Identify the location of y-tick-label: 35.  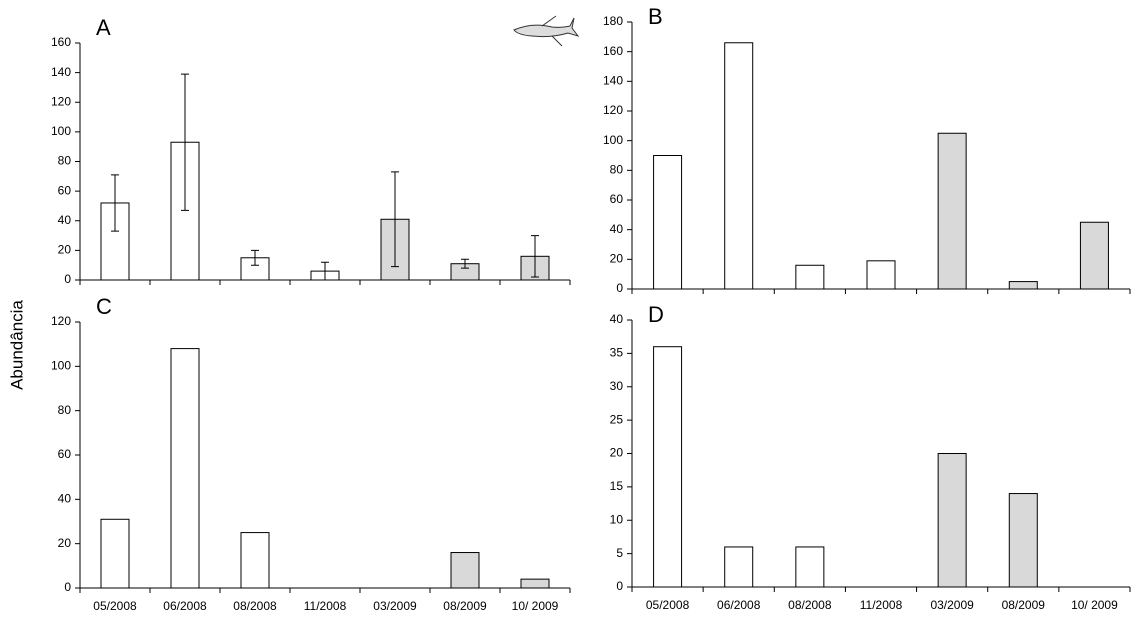
(617, 353).